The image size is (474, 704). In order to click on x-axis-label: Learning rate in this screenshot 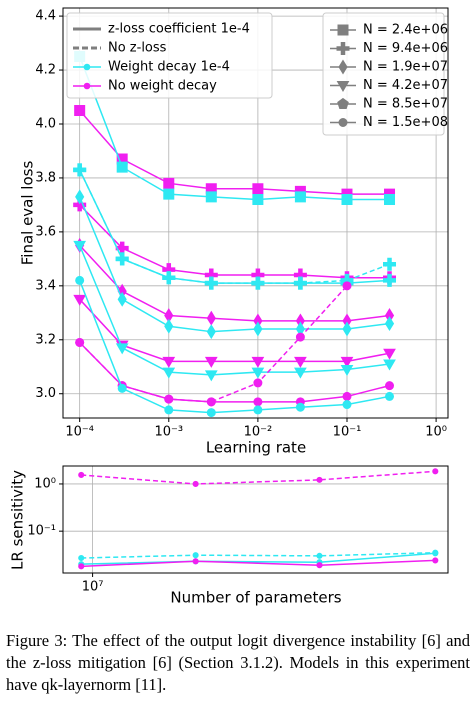, I will do `click(256, 448)`.